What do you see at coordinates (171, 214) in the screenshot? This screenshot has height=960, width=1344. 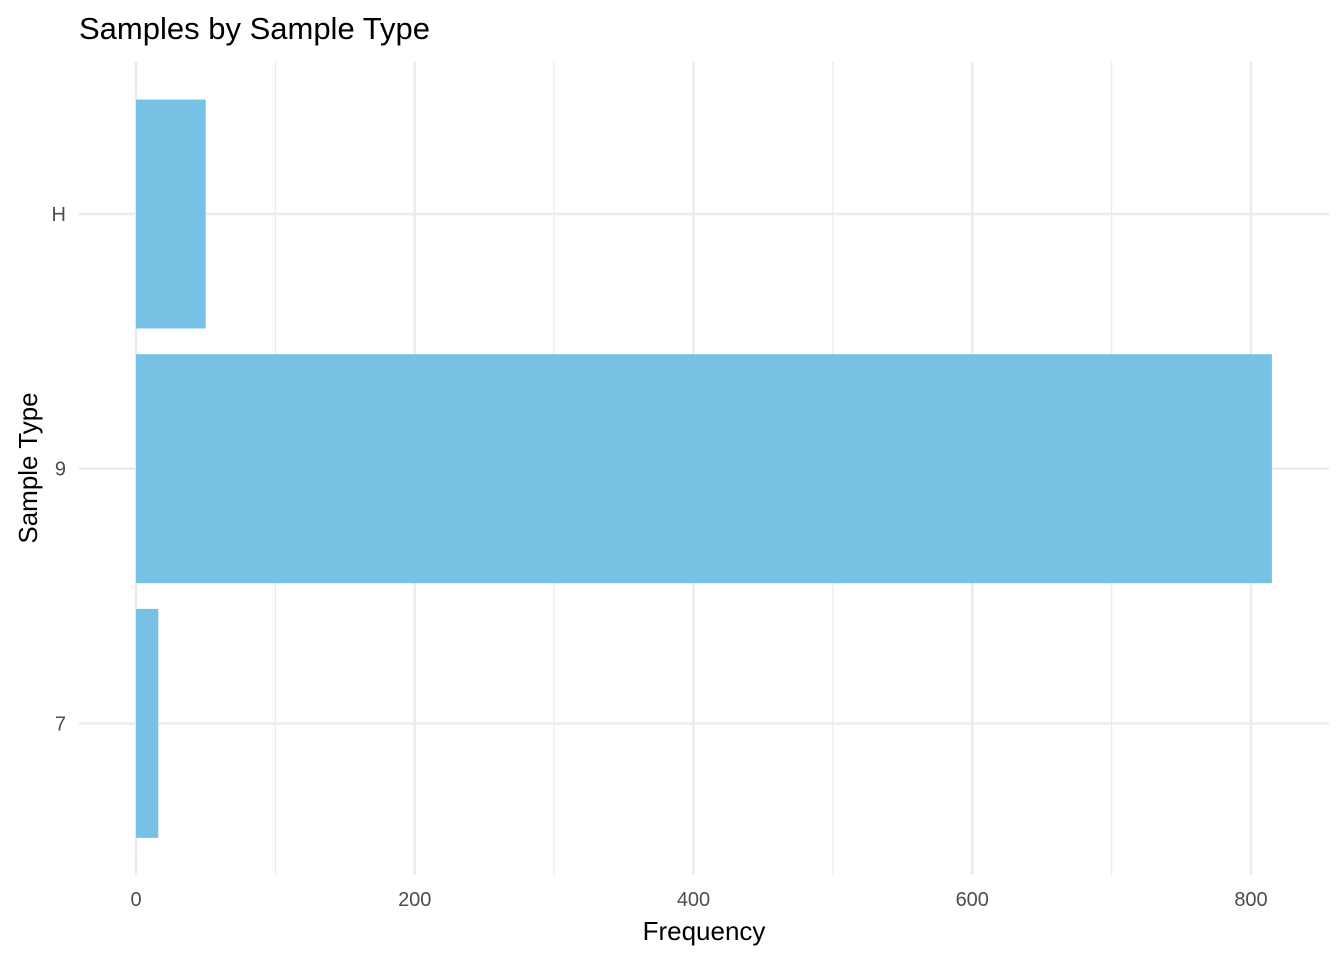 I see `bar-h` at bounding box center [171, 214].